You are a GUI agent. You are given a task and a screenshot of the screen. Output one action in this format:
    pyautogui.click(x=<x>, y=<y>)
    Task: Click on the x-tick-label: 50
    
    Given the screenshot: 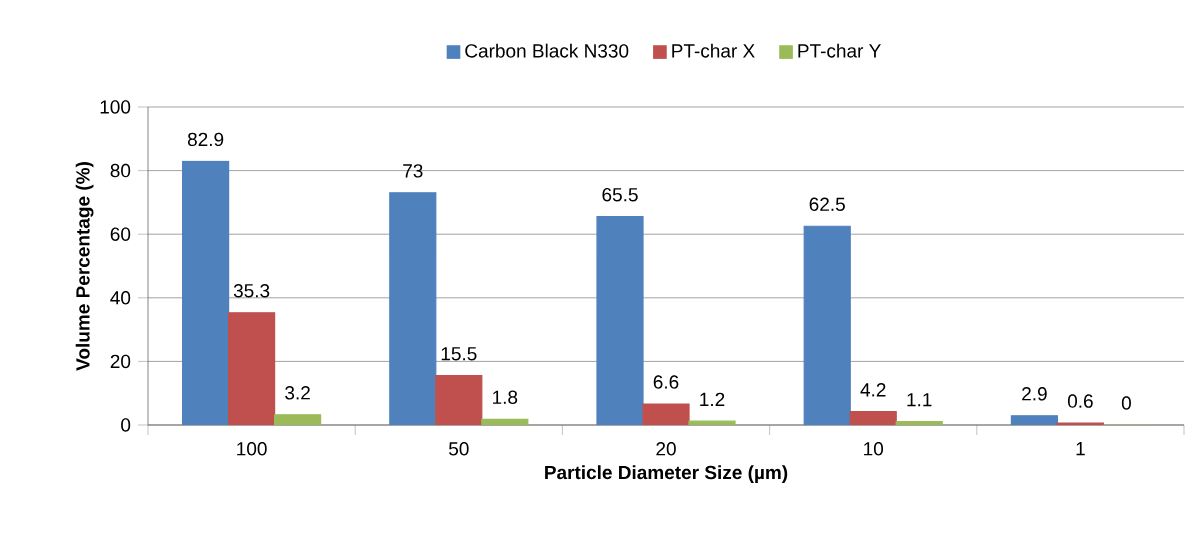 What is the action you would take?
    pyautogui.click(x=458, y=449)
    